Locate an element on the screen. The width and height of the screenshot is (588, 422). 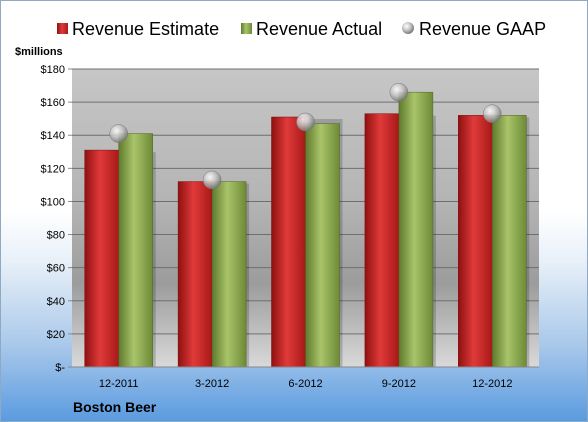
company-label: Boston Beer is located at coordinates (115, 407).